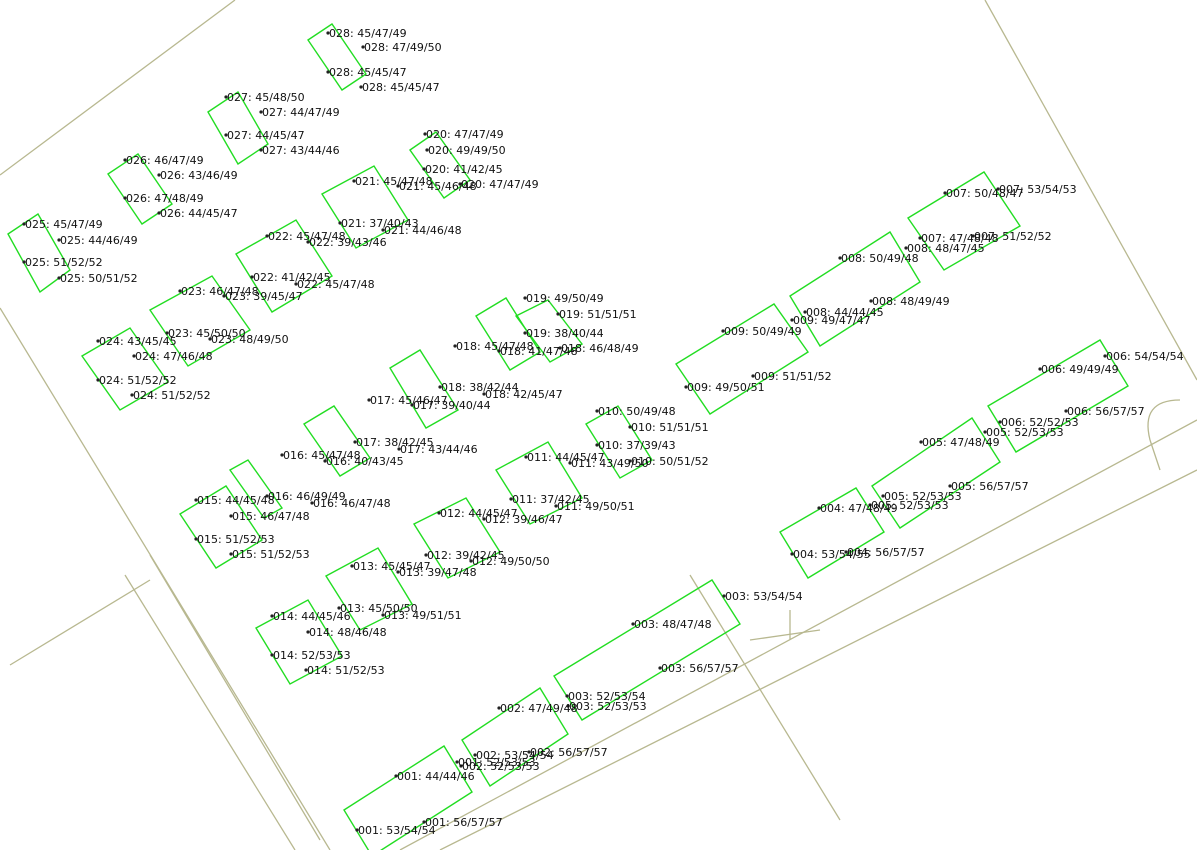  I want to click on label-pin: 002: 47/49/48, so click(537, 708).